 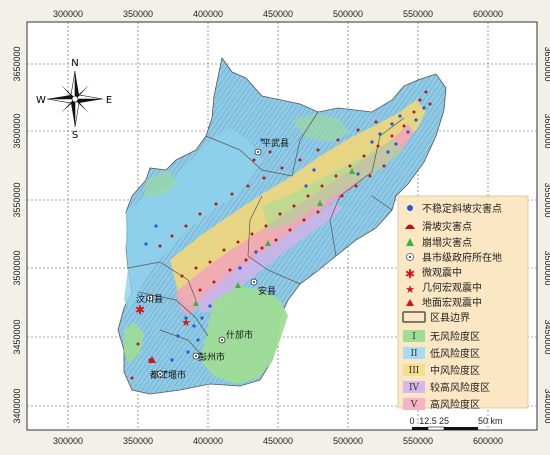 What do you see at coordinates (163, 333) in the screenshot?
I see `epicenters: ✱ ★` at bounding box center [163, 333].